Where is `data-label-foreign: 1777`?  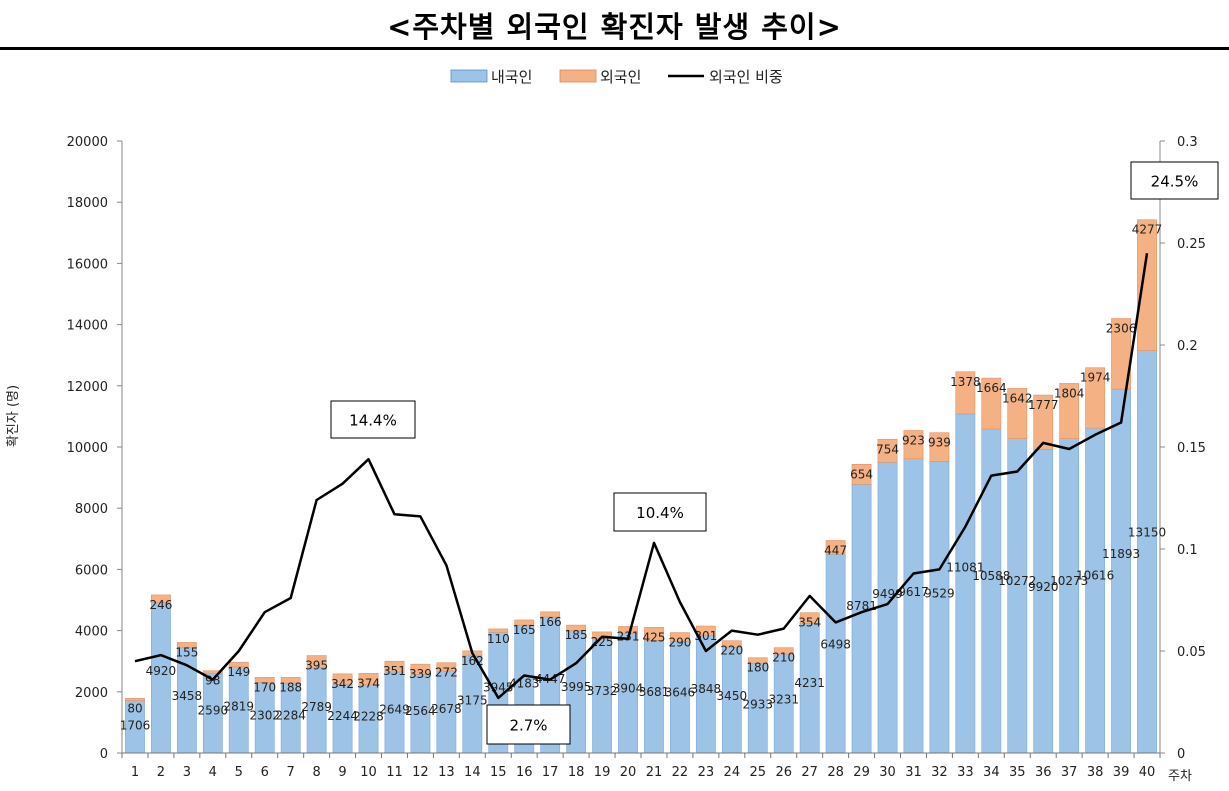
data-label-foreign: 1777 is located at coordinates (1043, 405).